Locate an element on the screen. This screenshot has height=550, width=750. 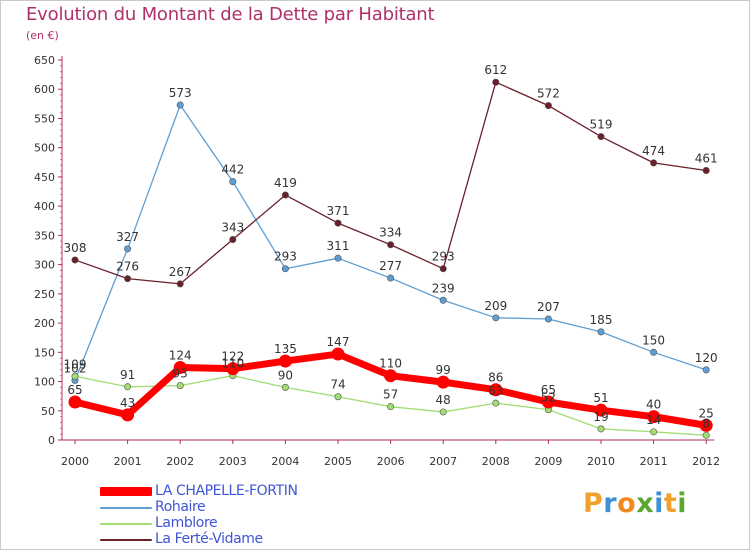
data-label: 419 is located at coordinates (285, 183).